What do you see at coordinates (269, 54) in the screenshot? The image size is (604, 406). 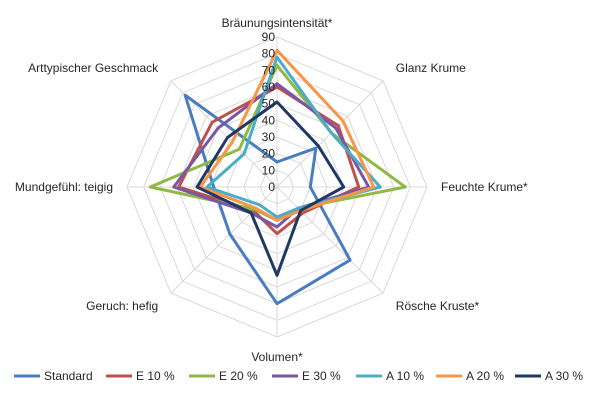 I see `tick-label: 80` at bounding box center [269, 54].